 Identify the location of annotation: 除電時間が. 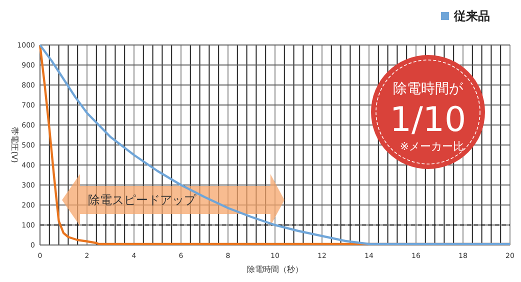
(428, 89).